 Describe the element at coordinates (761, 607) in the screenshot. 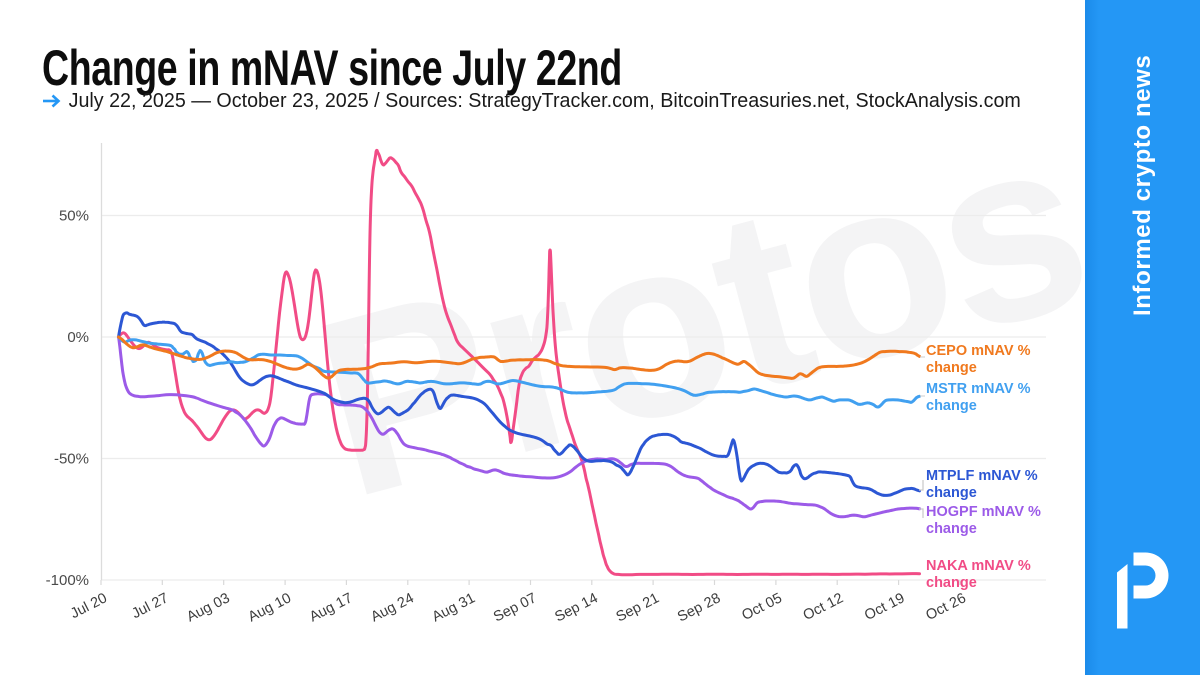

I see `svg-text: Oct 05` at that location.